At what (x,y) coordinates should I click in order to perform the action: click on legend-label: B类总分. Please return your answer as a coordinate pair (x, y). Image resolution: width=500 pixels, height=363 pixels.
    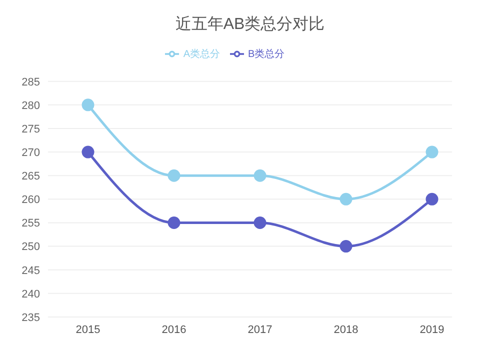
    Looking at the image, I should click on (266, 54).